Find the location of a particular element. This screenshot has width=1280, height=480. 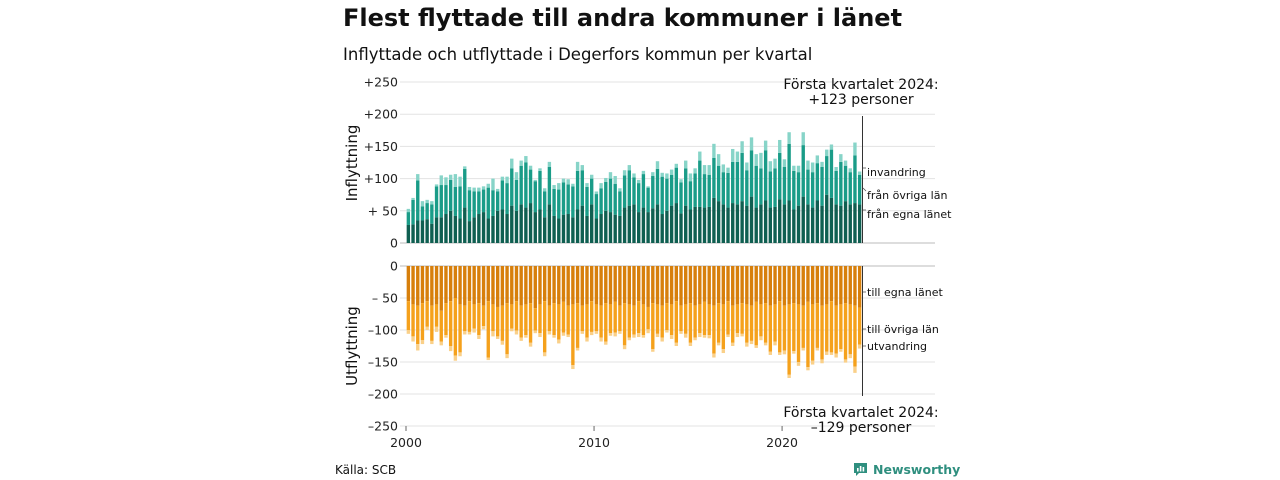

y-tick-label: +200 is located at coordinates (381, 114).